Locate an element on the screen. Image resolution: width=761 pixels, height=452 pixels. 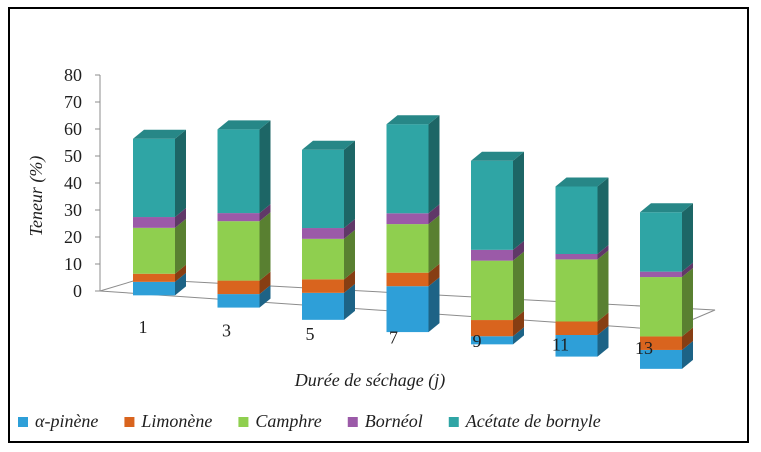
bar-5-α-pinène is located at coordinates (328, 301).